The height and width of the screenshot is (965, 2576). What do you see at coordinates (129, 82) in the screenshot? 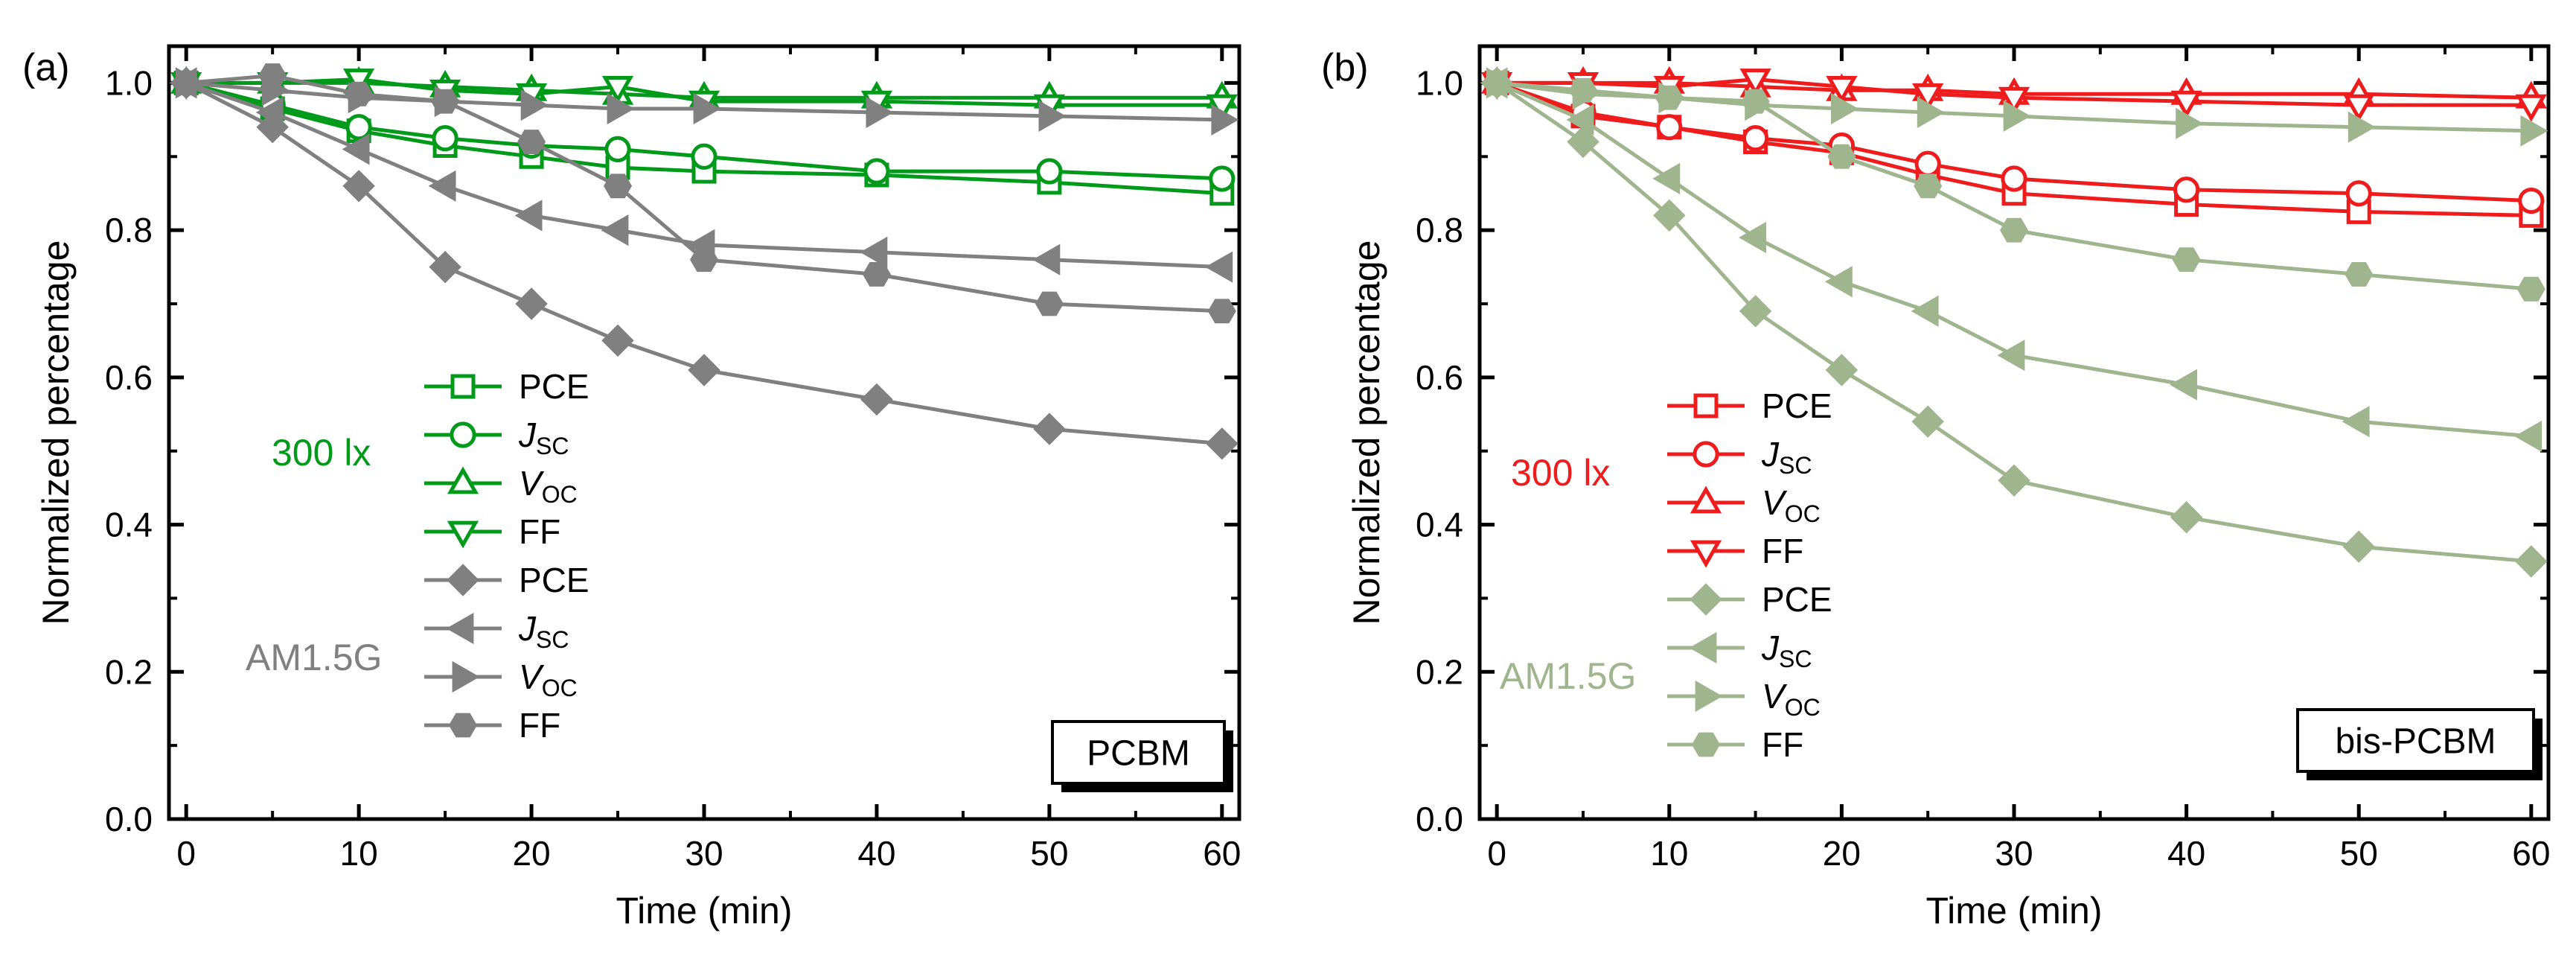
I see `y-tick-label: 1.0` at bounding box center [129, 82].